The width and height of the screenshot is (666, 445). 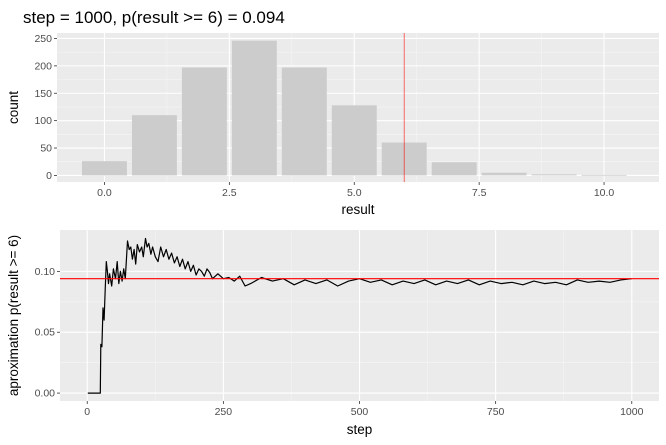 What do you see at coordinates (87, 412) in the screenshot?
I see `x-tick-label: 0` at bounding box center [87, 412].